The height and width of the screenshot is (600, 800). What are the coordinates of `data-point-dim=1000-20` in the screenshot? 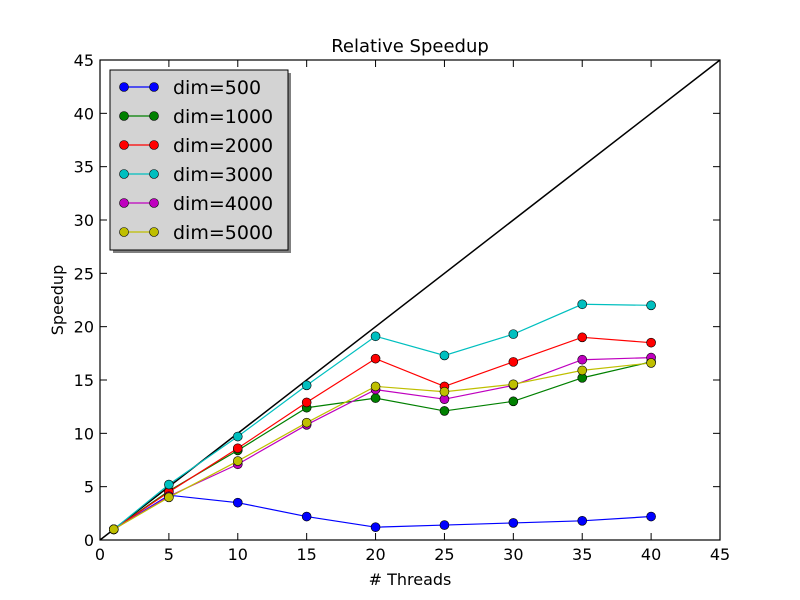 It's located at (375, 398).